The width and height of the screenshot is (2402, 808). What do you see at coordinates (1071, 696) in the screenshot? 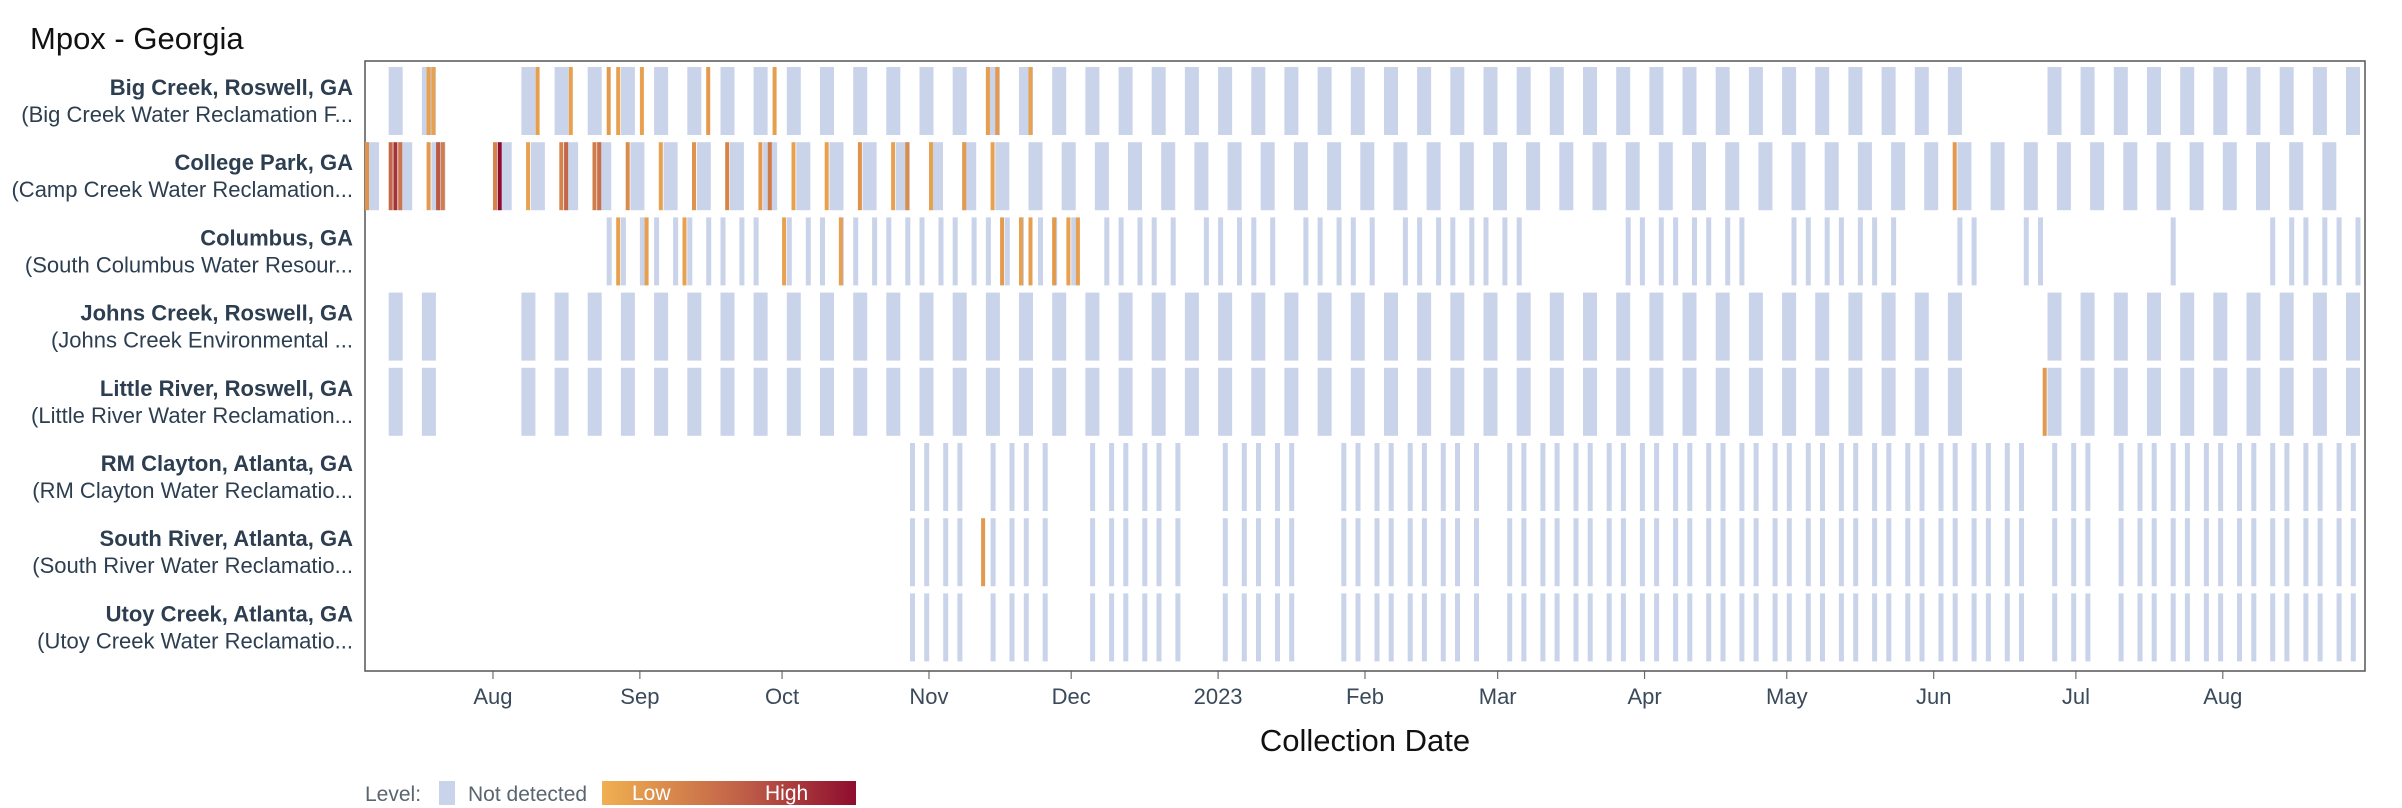
I see `x-tick-label: Dec` at bounding box center [1071, 696].